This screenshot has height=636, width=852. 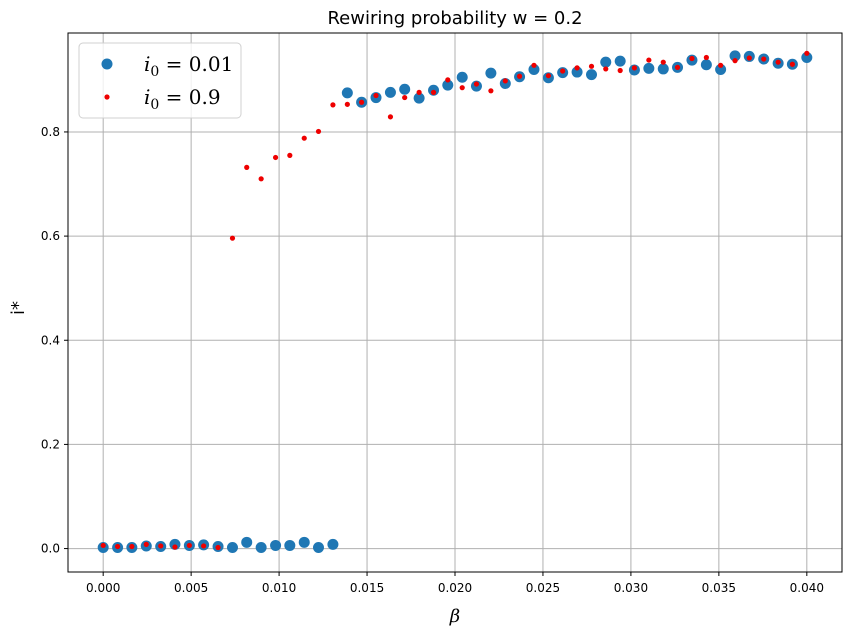 What do you see at coordinates (455, 588) in the screenshot?
I see `x-tick-label: 0.020` at bounding box center [455, 588].